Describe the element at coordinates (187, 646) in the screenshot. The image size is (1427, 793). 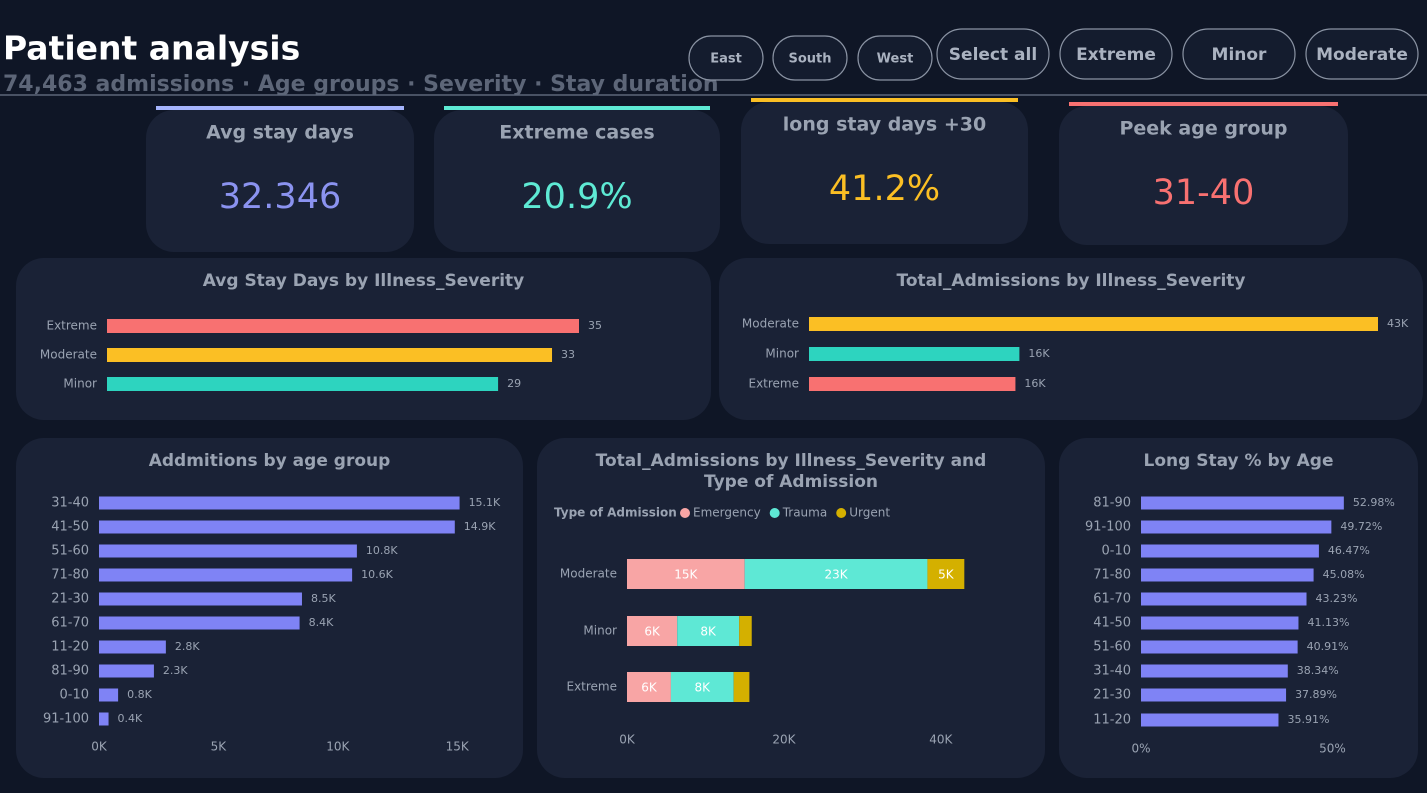
I see `data-label: 2.8K` at that location.